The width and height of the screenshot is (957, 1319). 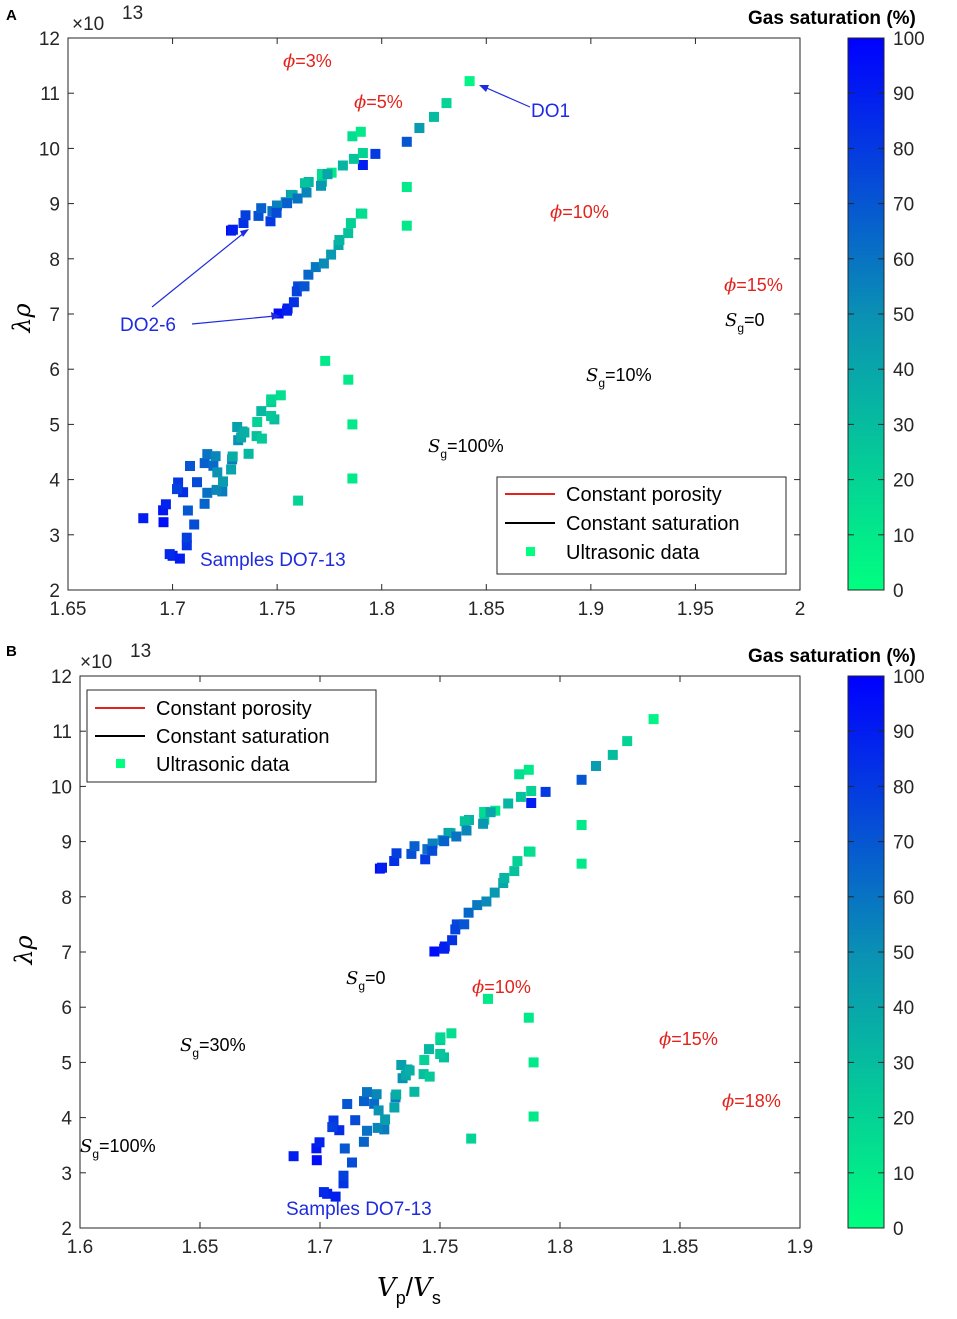 What do you see at coordinates (550, 111) in the screenshot?
I see `do1-label: DO1` at bounding box center [550, 111].